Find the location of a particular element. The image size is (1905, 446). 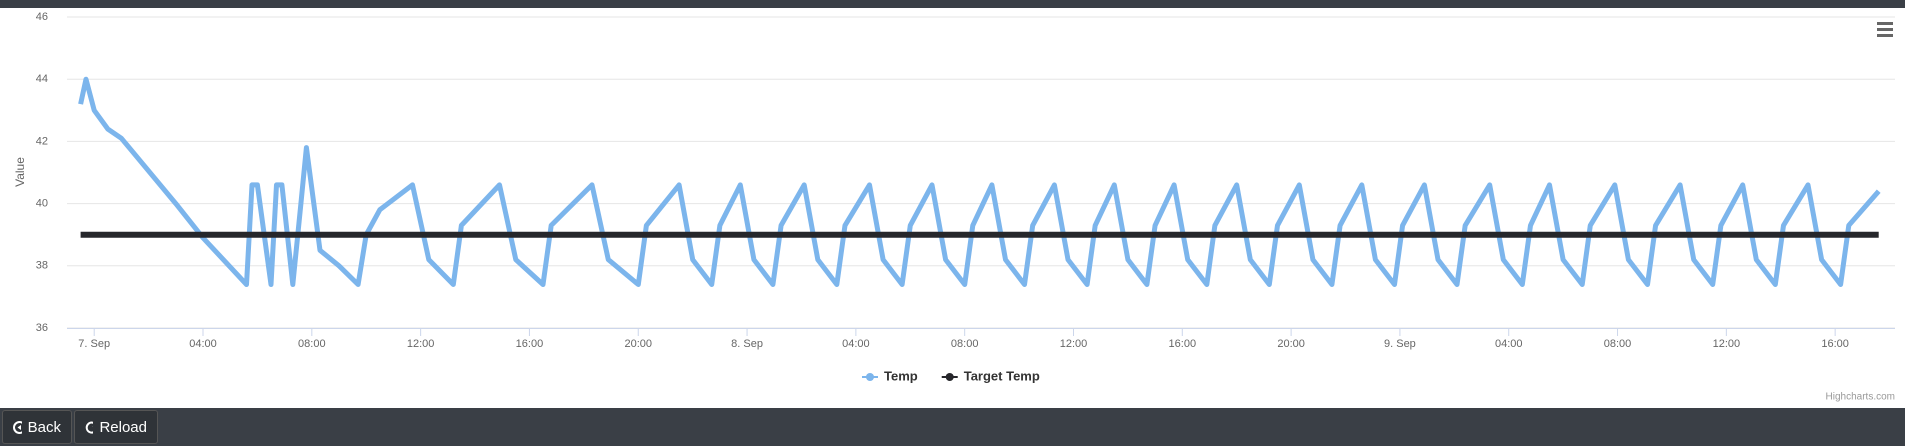

y-tick-label: 38 is located at coordinates (42, 266).